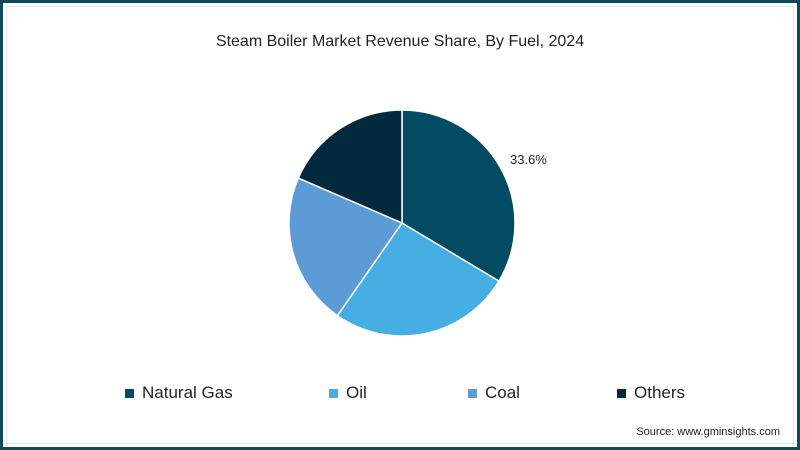 This screenshot has height=450, width=800. I want to click on legend-swatch-natural-gas, so click(129, 393).